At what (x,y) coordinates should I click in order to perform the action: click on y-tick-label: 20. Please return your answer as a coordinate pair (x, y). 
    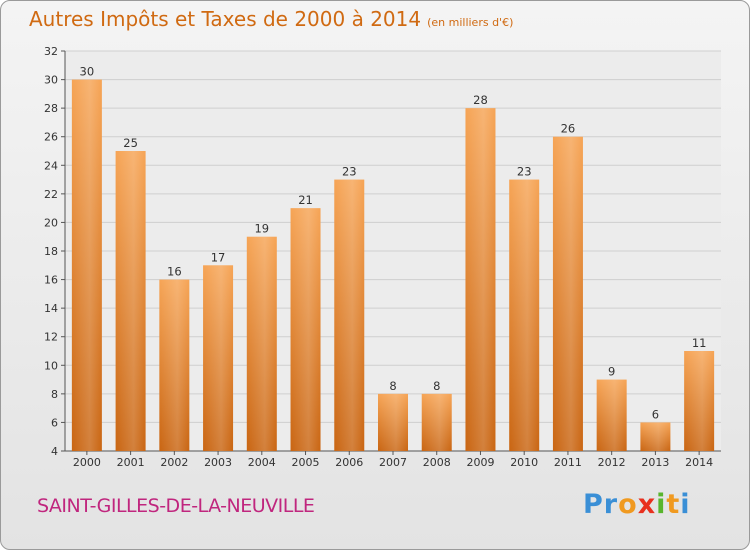
    Looking at the image, I should click on (51, 222).